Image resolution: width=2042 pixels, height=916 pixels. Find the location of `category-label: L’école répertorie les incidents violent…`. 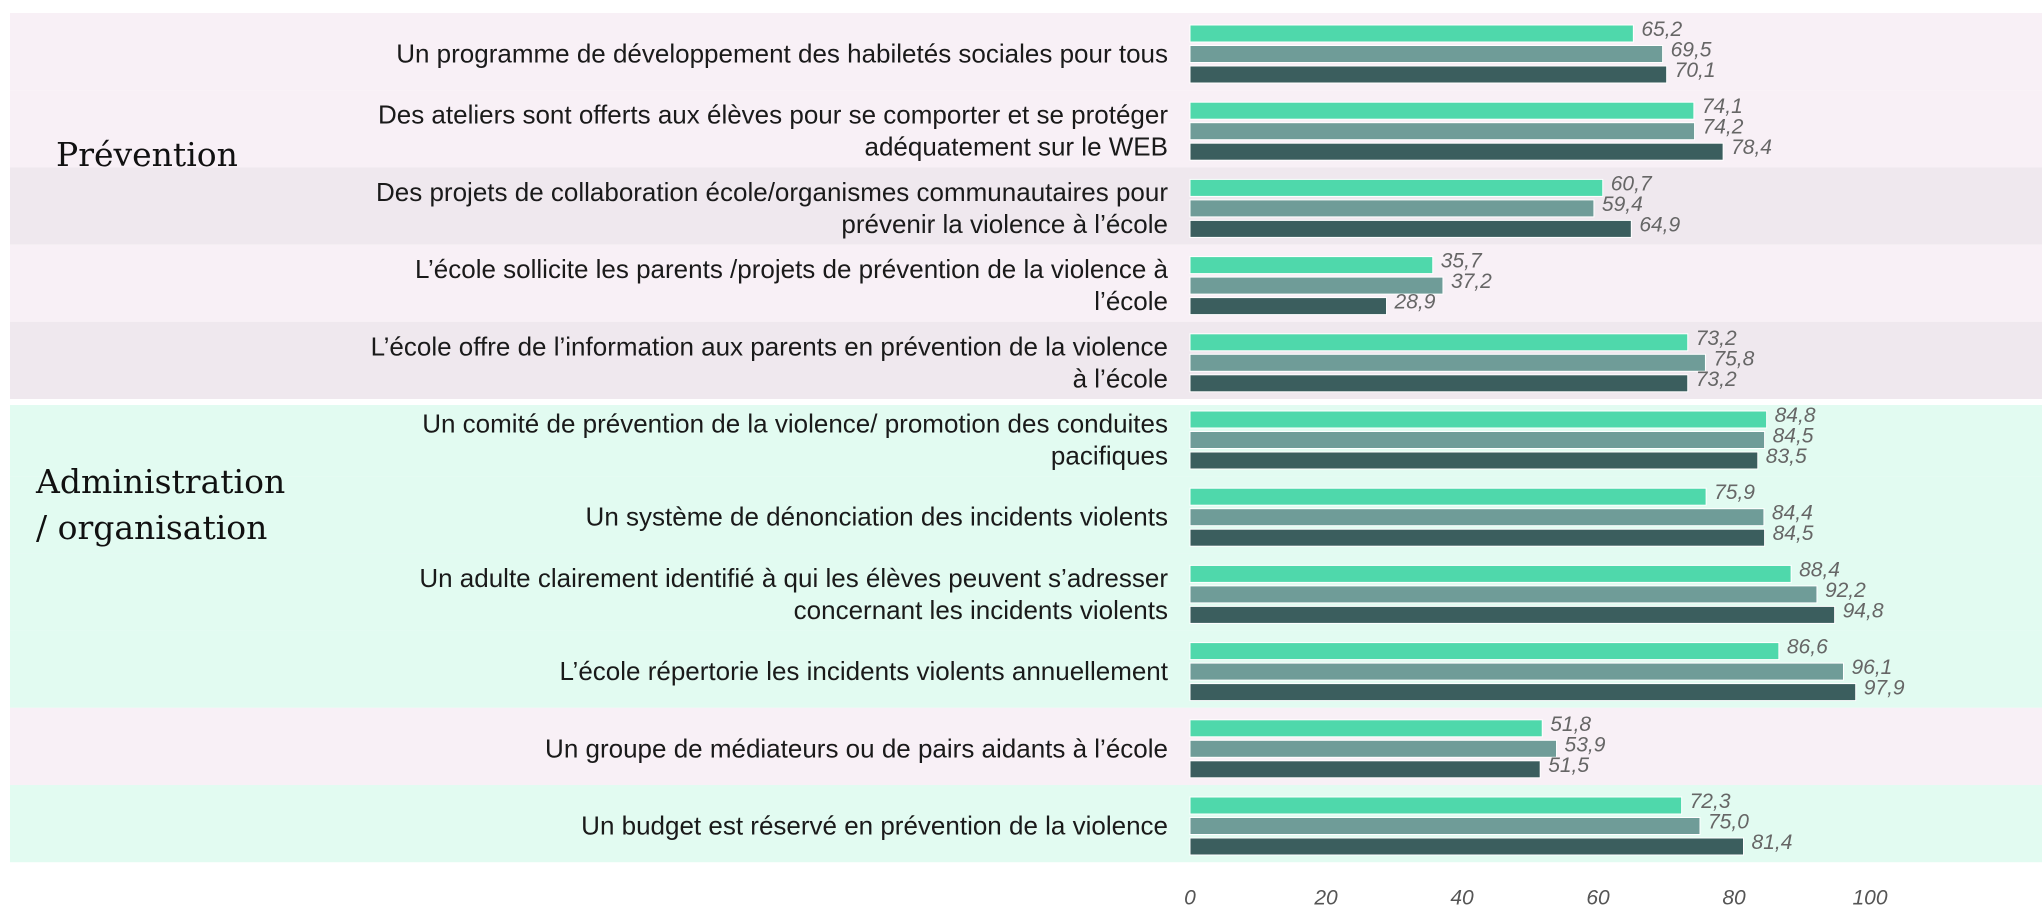

category-label: L’école répertorie les incidents violent… is located at coordinates (864, 671).